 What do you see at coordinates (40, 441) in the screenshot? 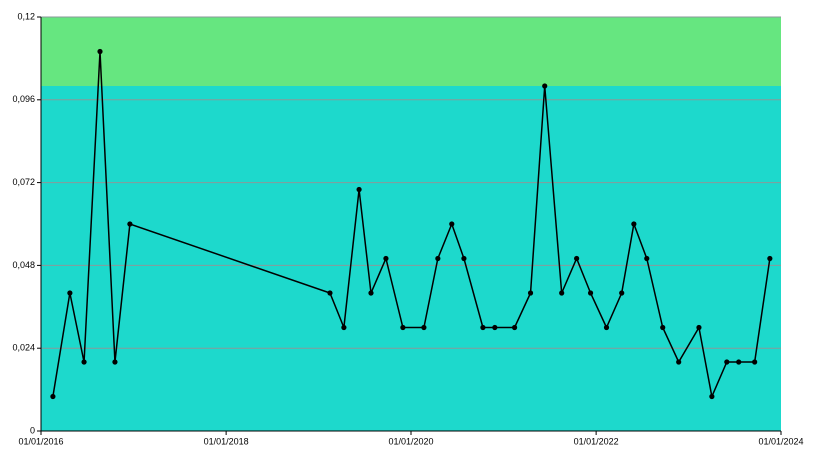
I see `x-tick-label: 01/01/2016` at bounding box center [40, 441].